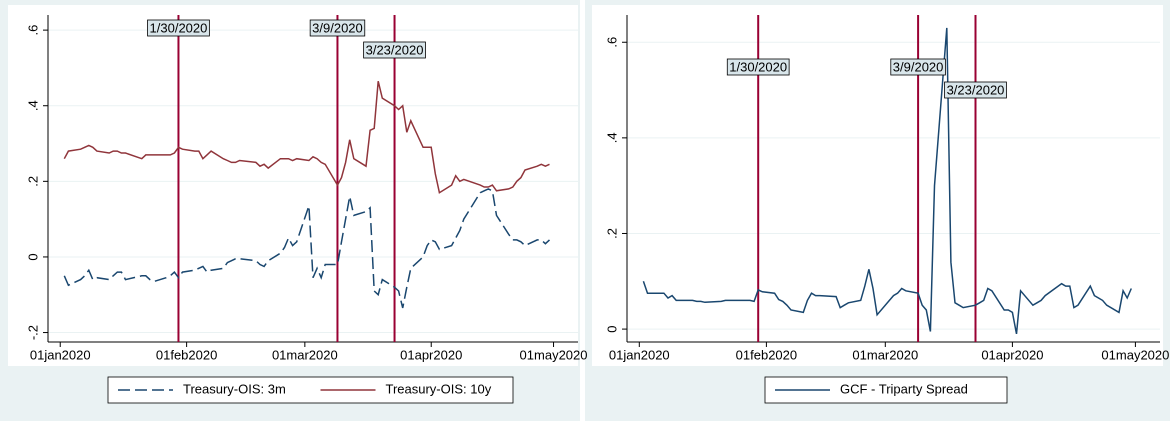  What do you see at coordinates (310, 390) in the screenshot?
I see `legend-box` at bounding box center [310, 390].